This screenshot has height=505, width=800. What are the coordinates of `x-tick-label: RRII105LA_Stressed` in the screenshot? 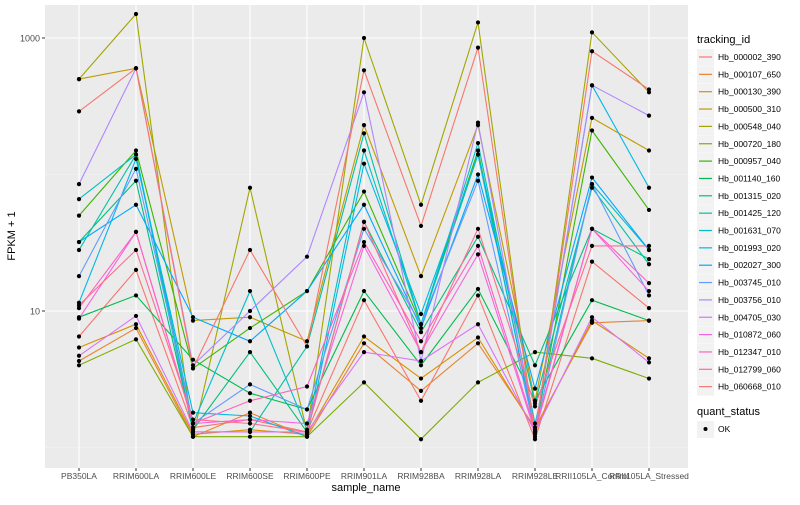 It's located at (649, 476).